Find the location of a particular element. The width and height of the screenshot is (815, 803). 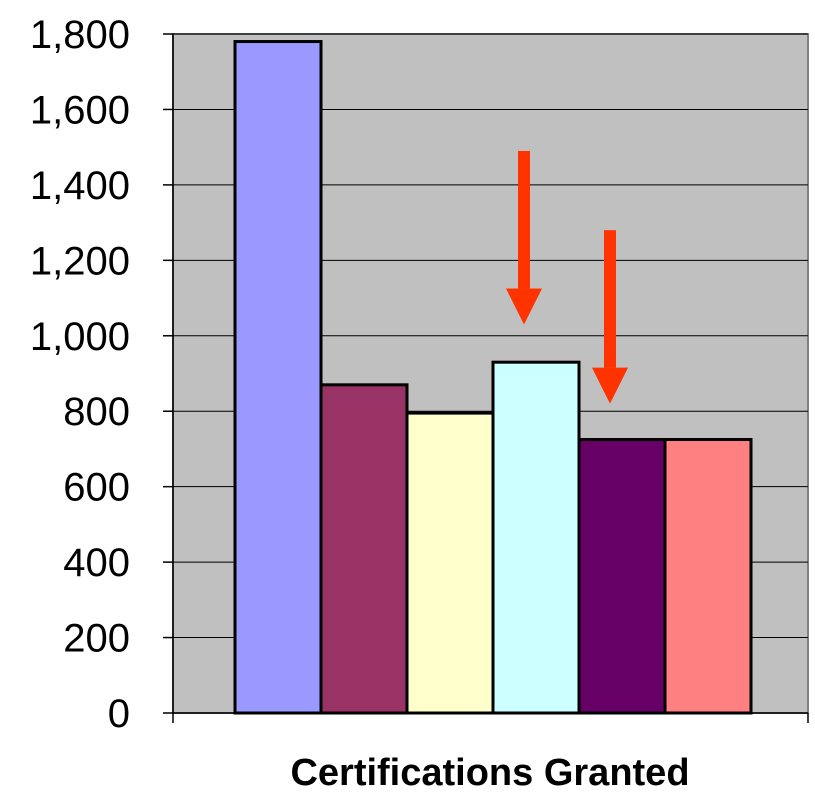

y-tick-label: 200 is located at coordinates (96, 639).